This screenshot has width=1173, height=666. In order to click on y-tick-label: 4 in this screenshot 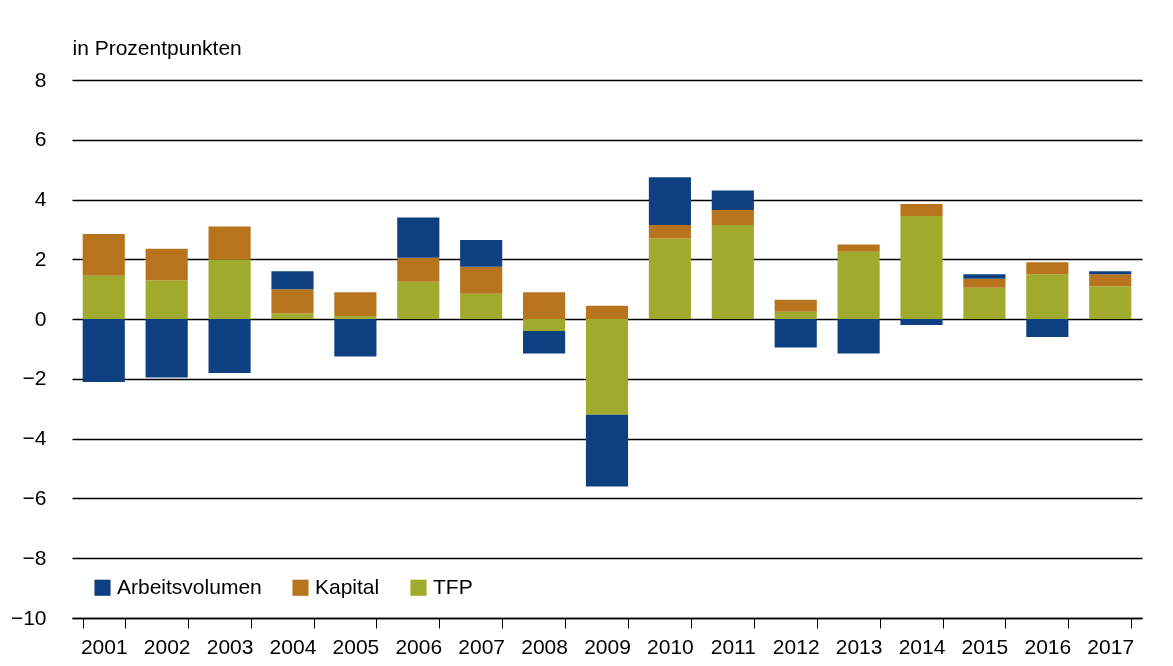, I will do `click(40, 199)`.